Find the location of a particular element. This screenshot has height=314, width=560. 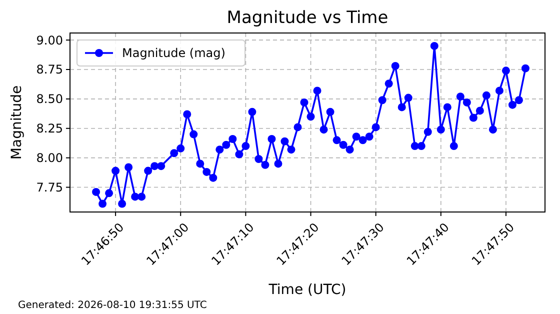

y-tick-label: 8.25 is located at coordinates (49, 129).